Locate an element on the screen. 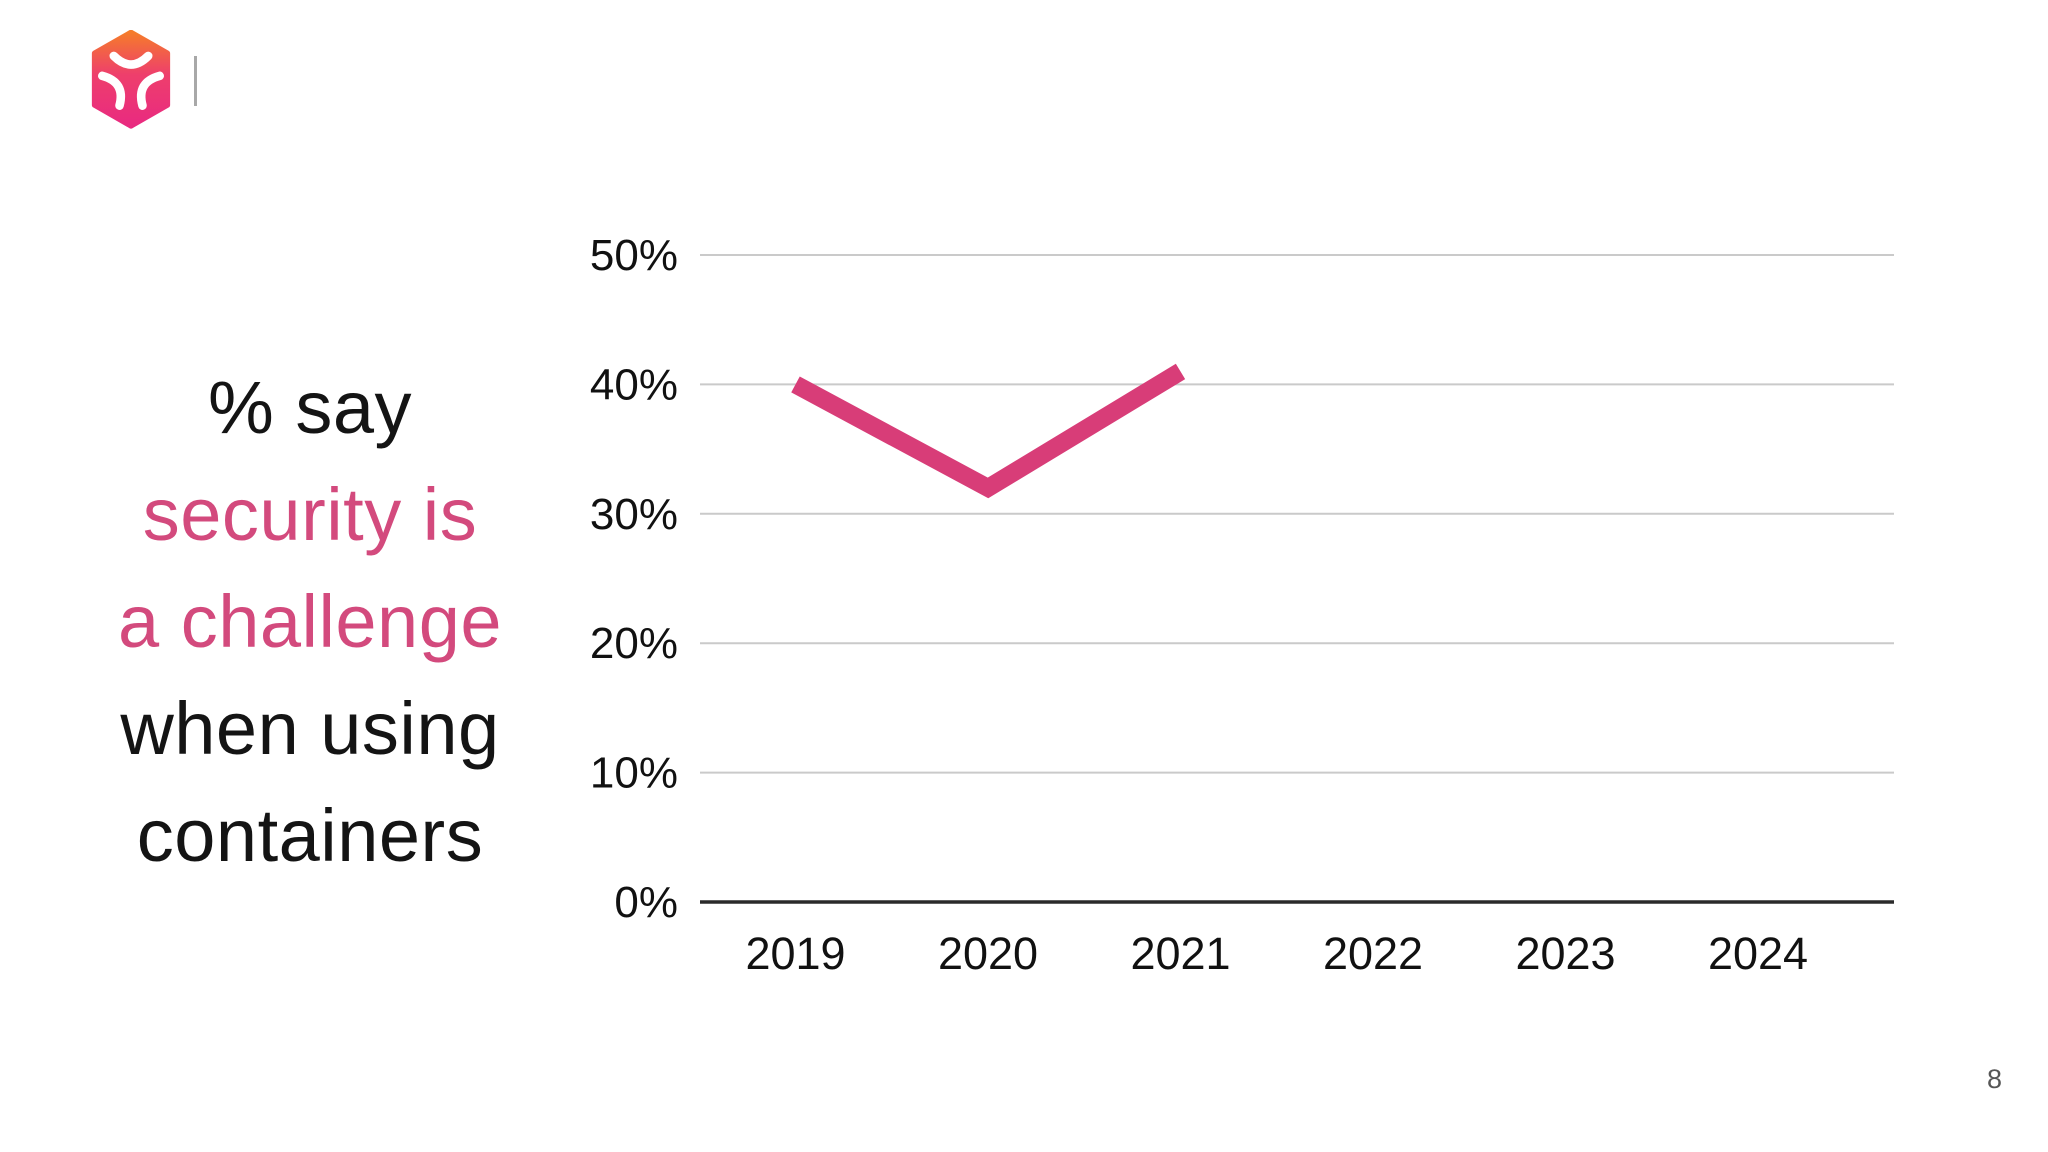  x-tick-label: 2022 is located at coordinates (1373, 953).